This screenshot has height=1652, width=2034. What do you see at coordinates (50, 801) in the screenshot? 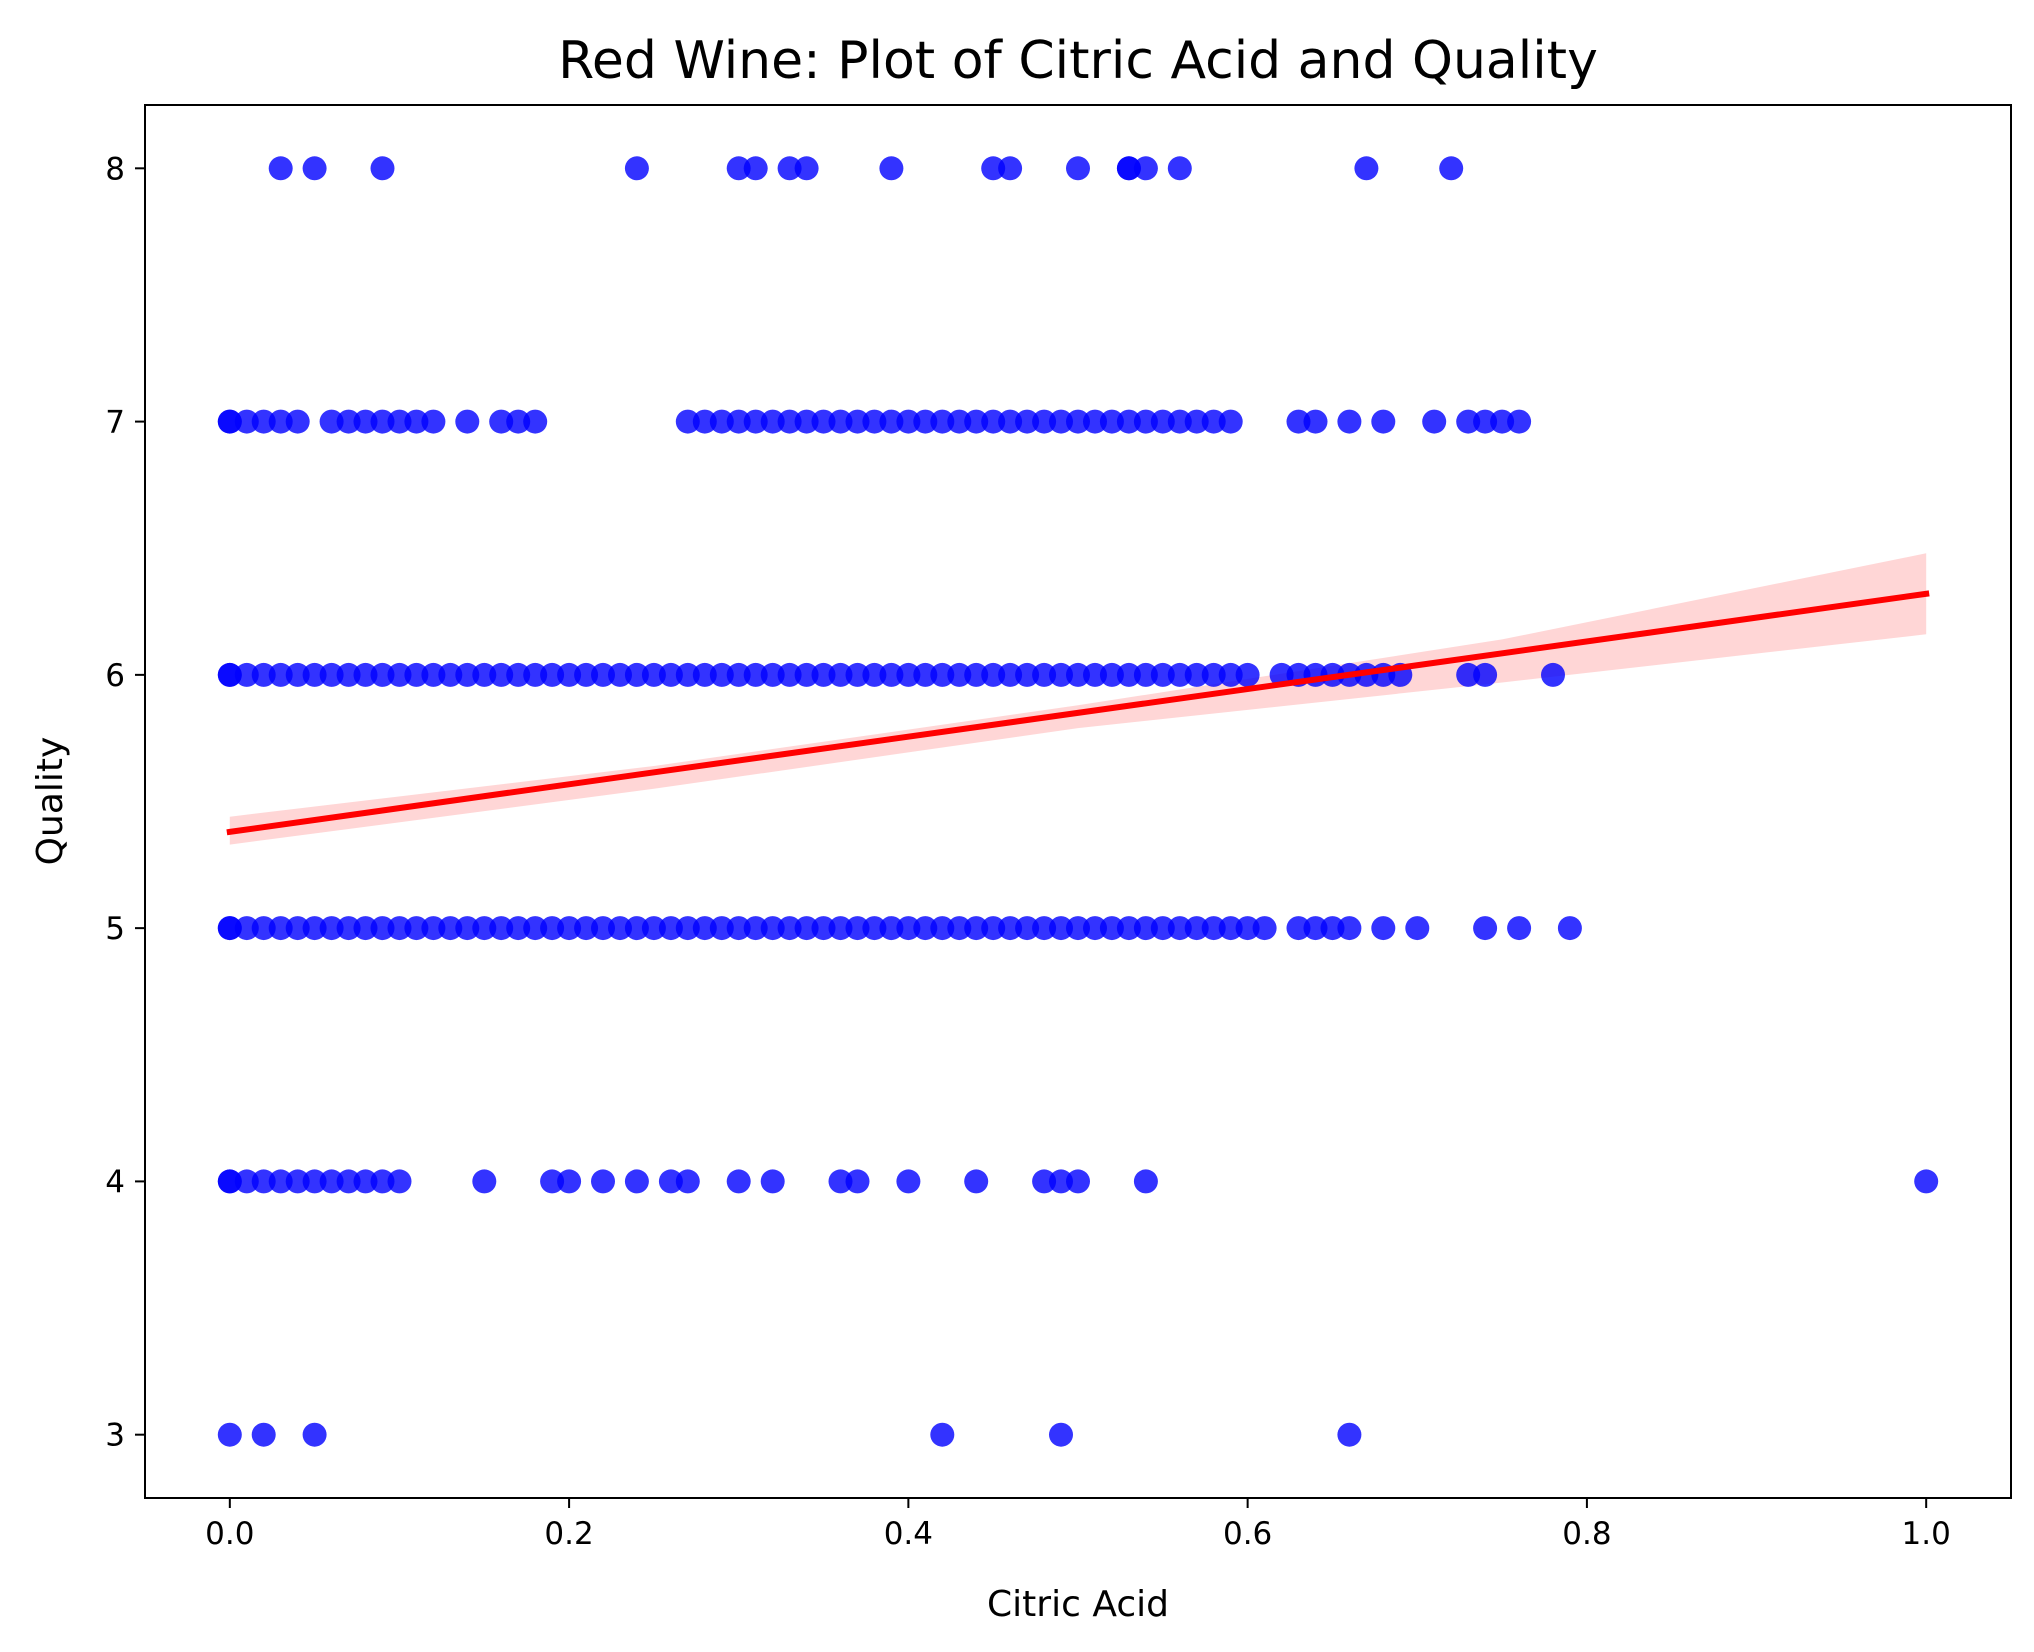
I see `y-axis-label: Quality` at bounding box center [50, 801].